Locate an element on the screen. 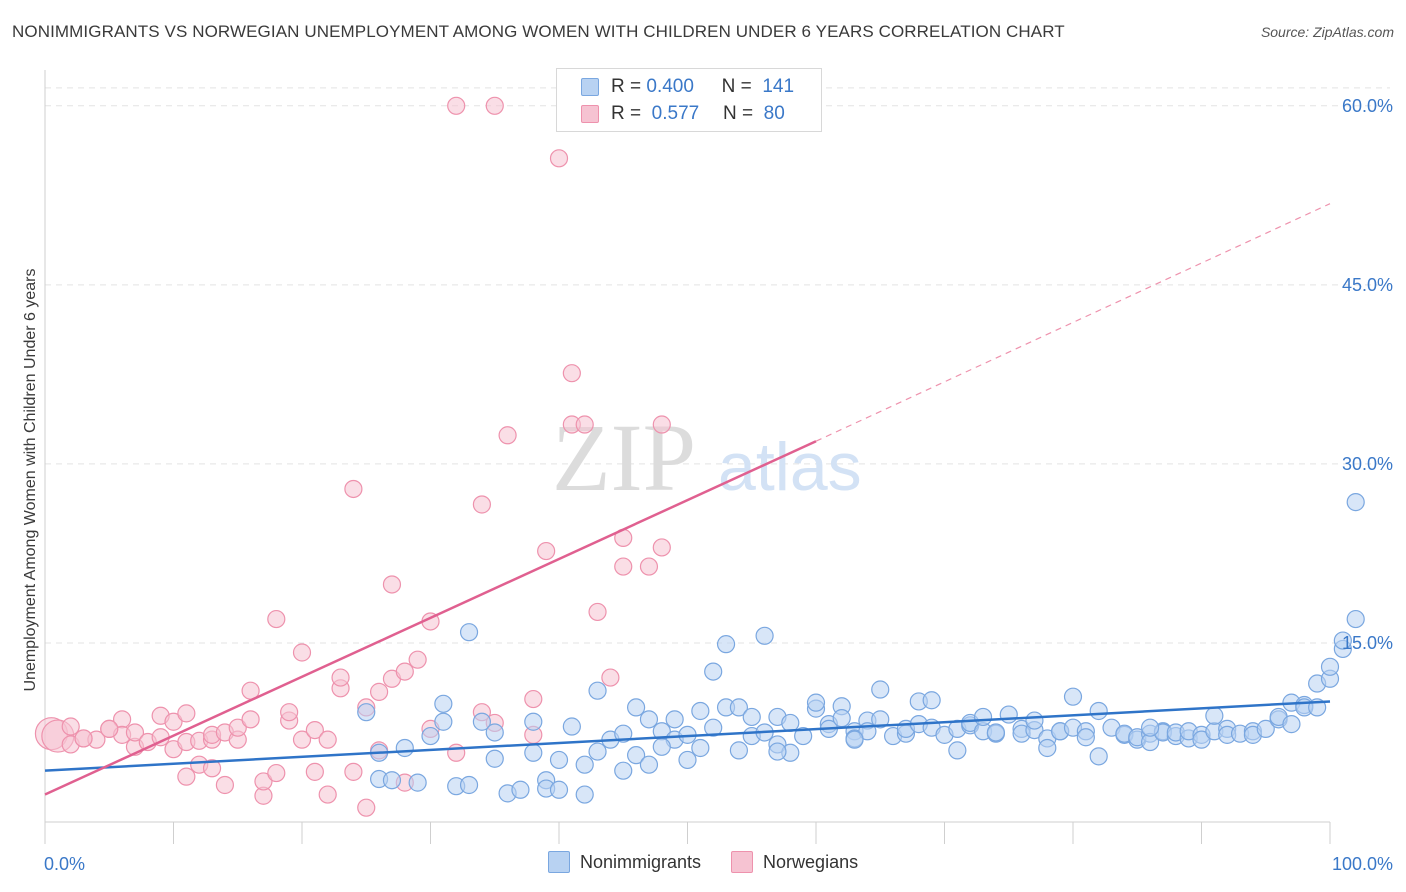  n-value: 141 is located at coordinates (778, 86).